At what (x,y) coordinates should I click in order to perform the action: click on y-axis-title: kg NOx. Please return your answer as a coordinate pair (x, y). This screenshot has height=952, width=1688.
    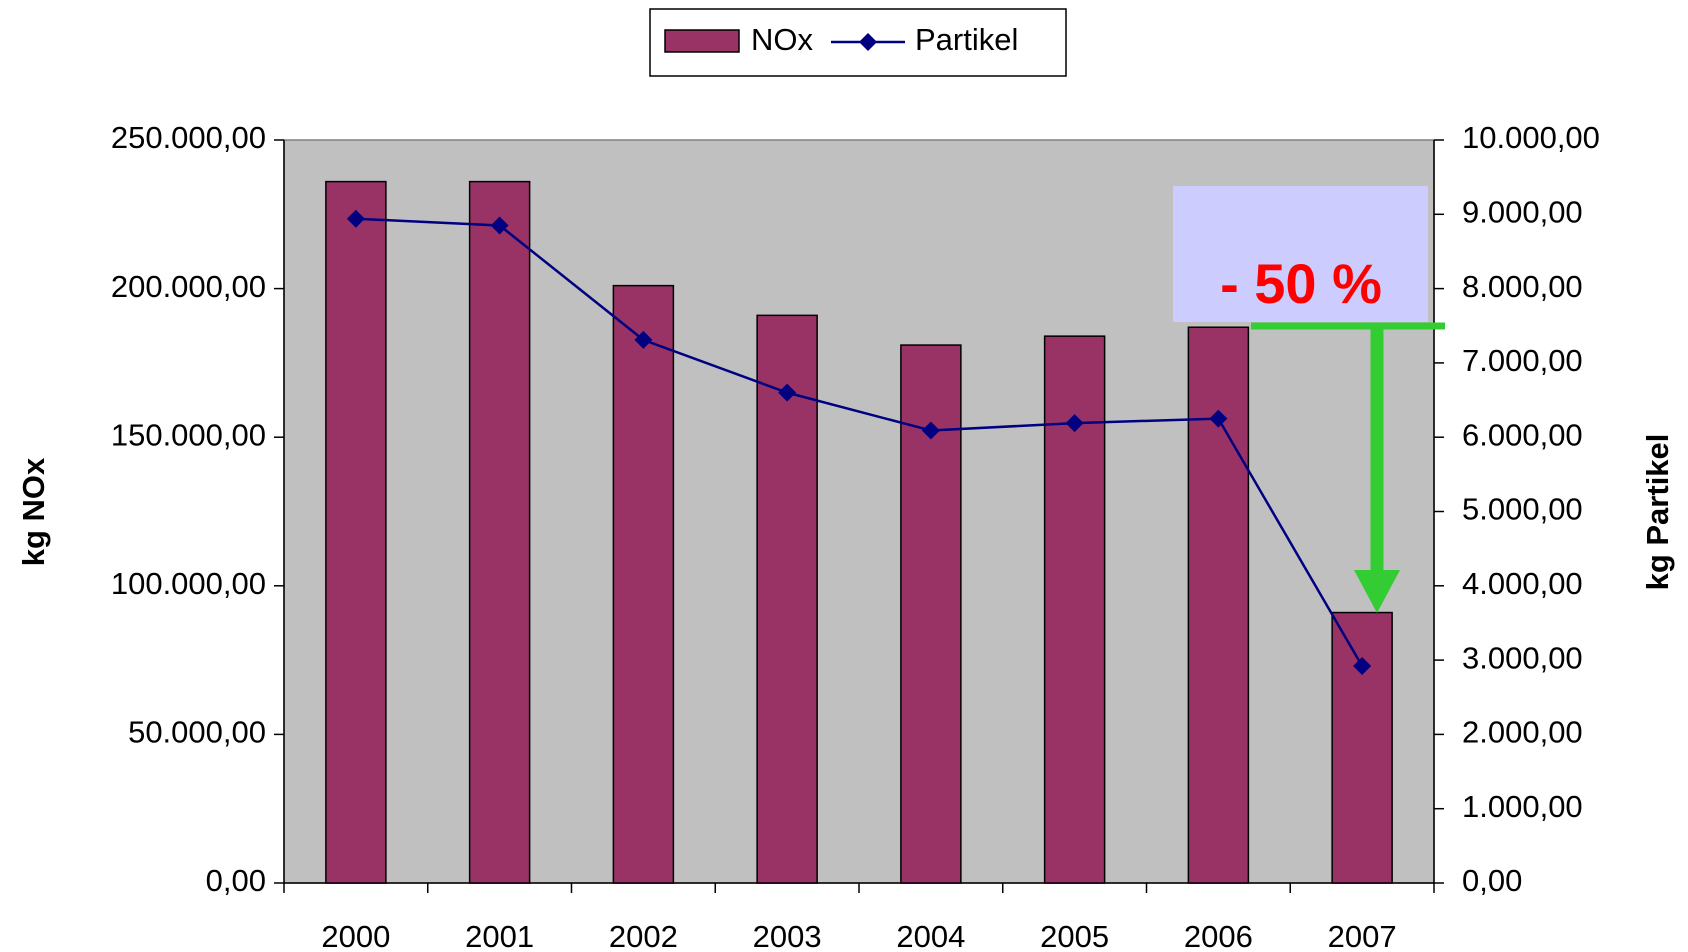
    Looking at the image, I should click on (33, 511).